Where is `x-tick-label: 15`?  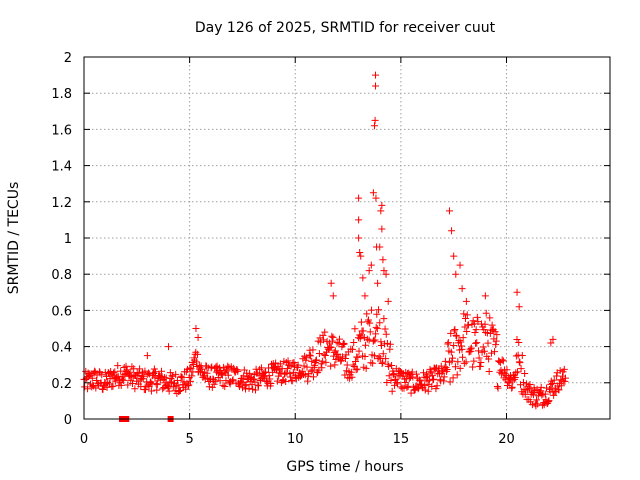
x-tick-label: 15 is located at coordinates (401, 439).